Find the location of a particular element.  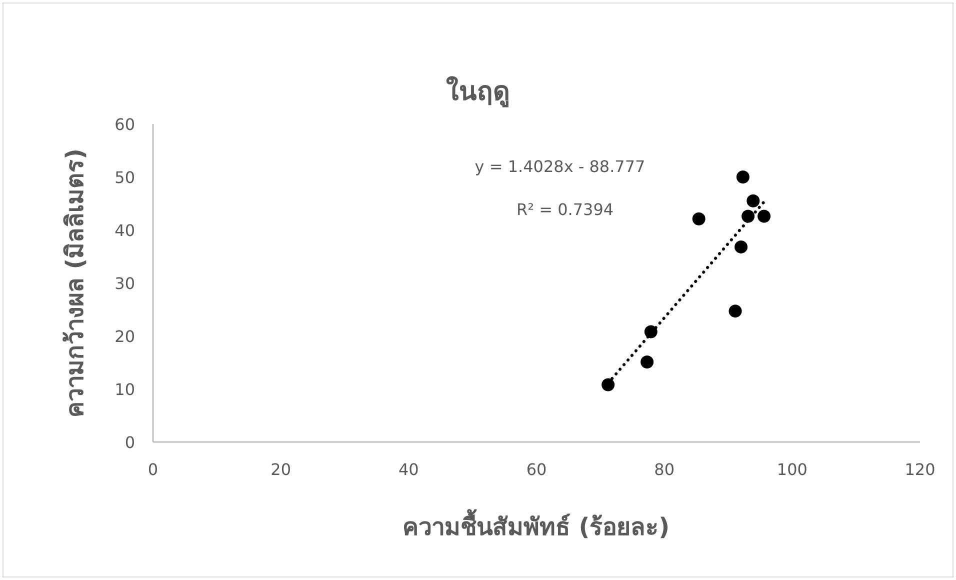

y-tick-label: 50 is located at coordinates (124, 177).